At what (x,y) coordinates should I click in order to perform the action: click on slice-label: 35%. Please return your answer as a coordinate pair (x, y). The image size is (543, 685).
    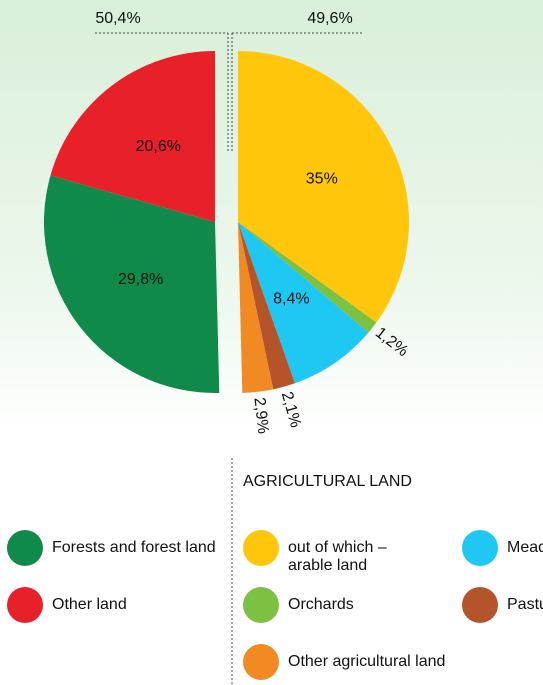
    Looking at the image, I should click on (322, 179).